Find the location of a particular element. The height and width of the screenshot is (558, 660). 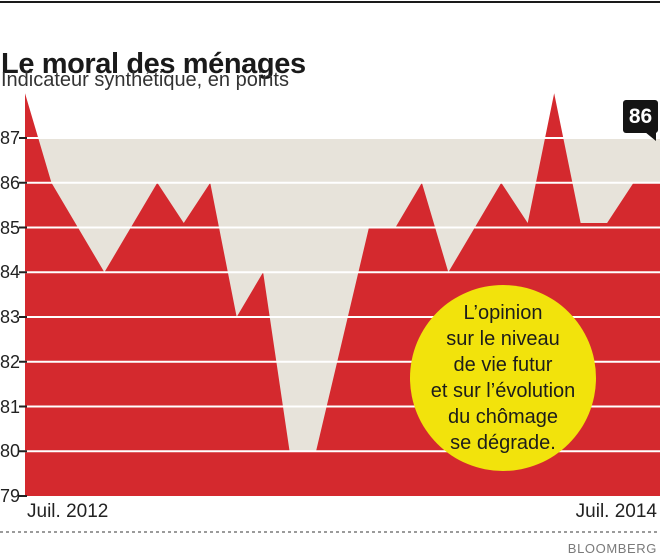

y-tick-label: 80 is located at coordinates (10, 451).